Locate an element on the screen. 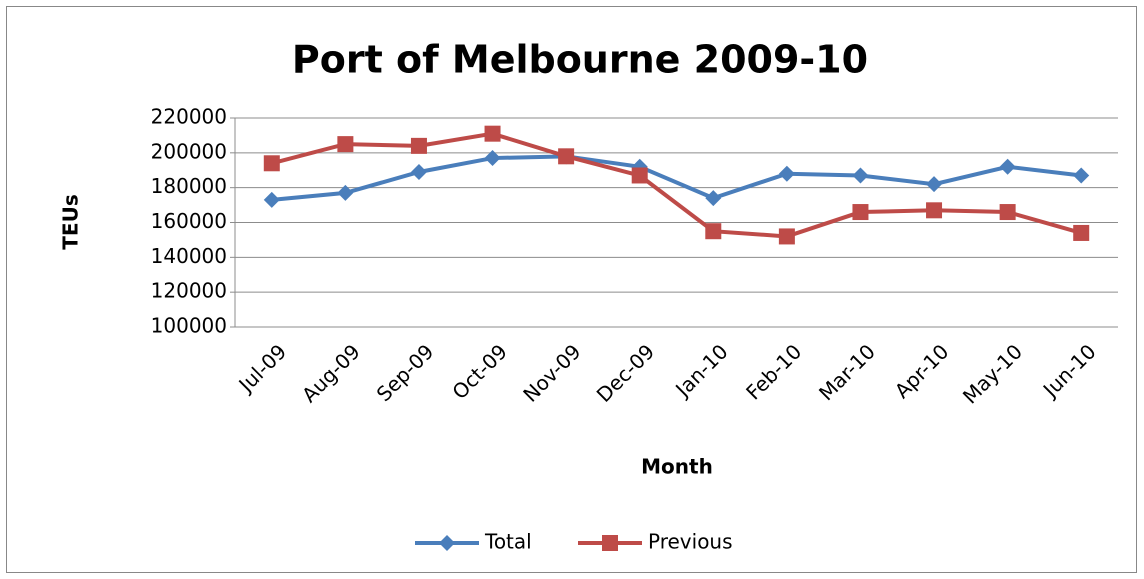  y-tick-label: 220000 is located at coordinates (189, 117).